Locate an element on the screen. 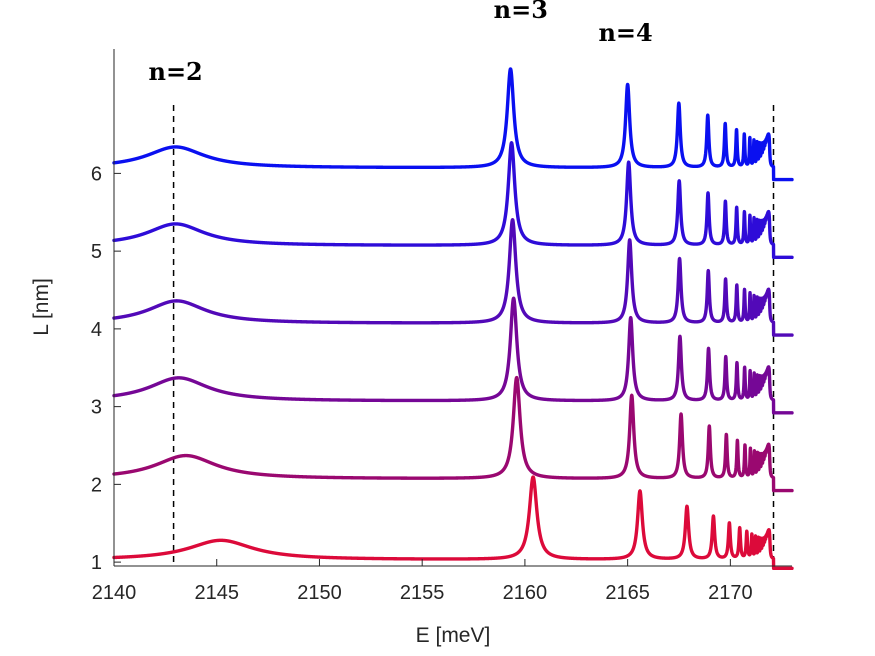 This screenshot has height=656, width=875. annotation-n-4: n=4 is located at coordinates (625, 32).